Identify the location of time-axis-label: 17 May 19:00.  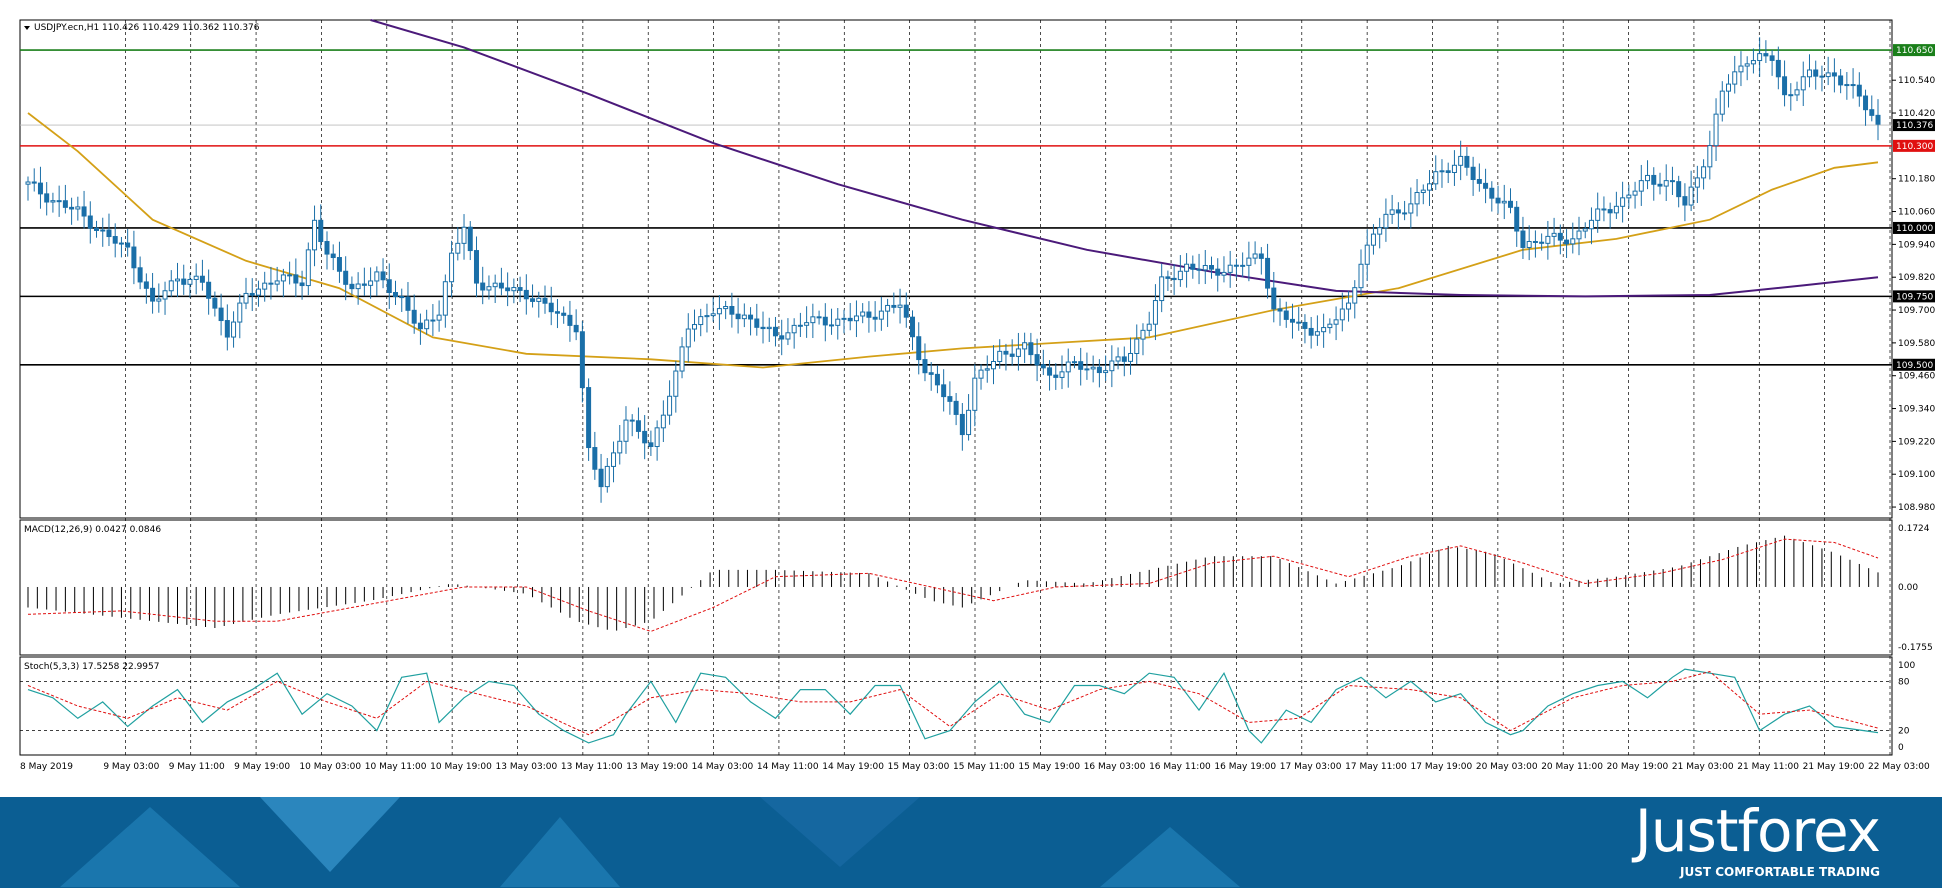
(1442, 767).